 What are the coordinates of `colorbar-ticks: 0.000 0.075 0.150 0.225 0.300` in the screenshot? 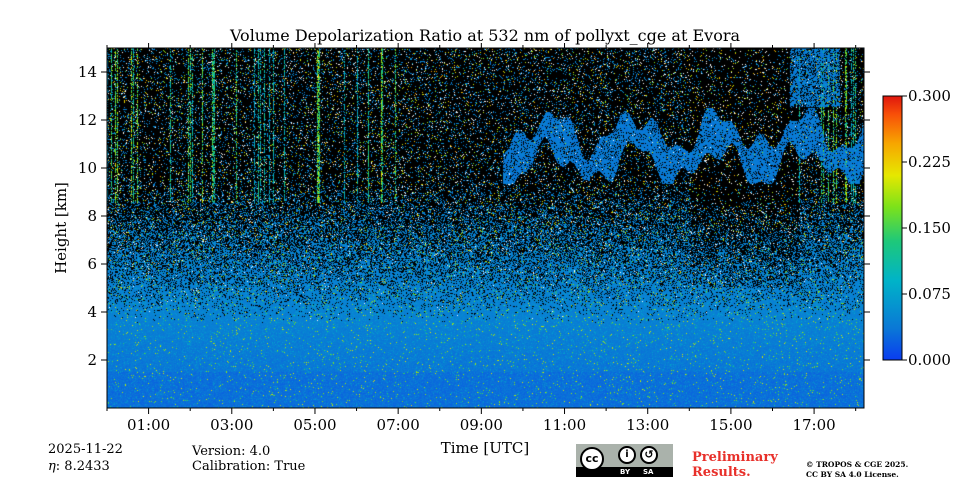 It's located at (926, 228).